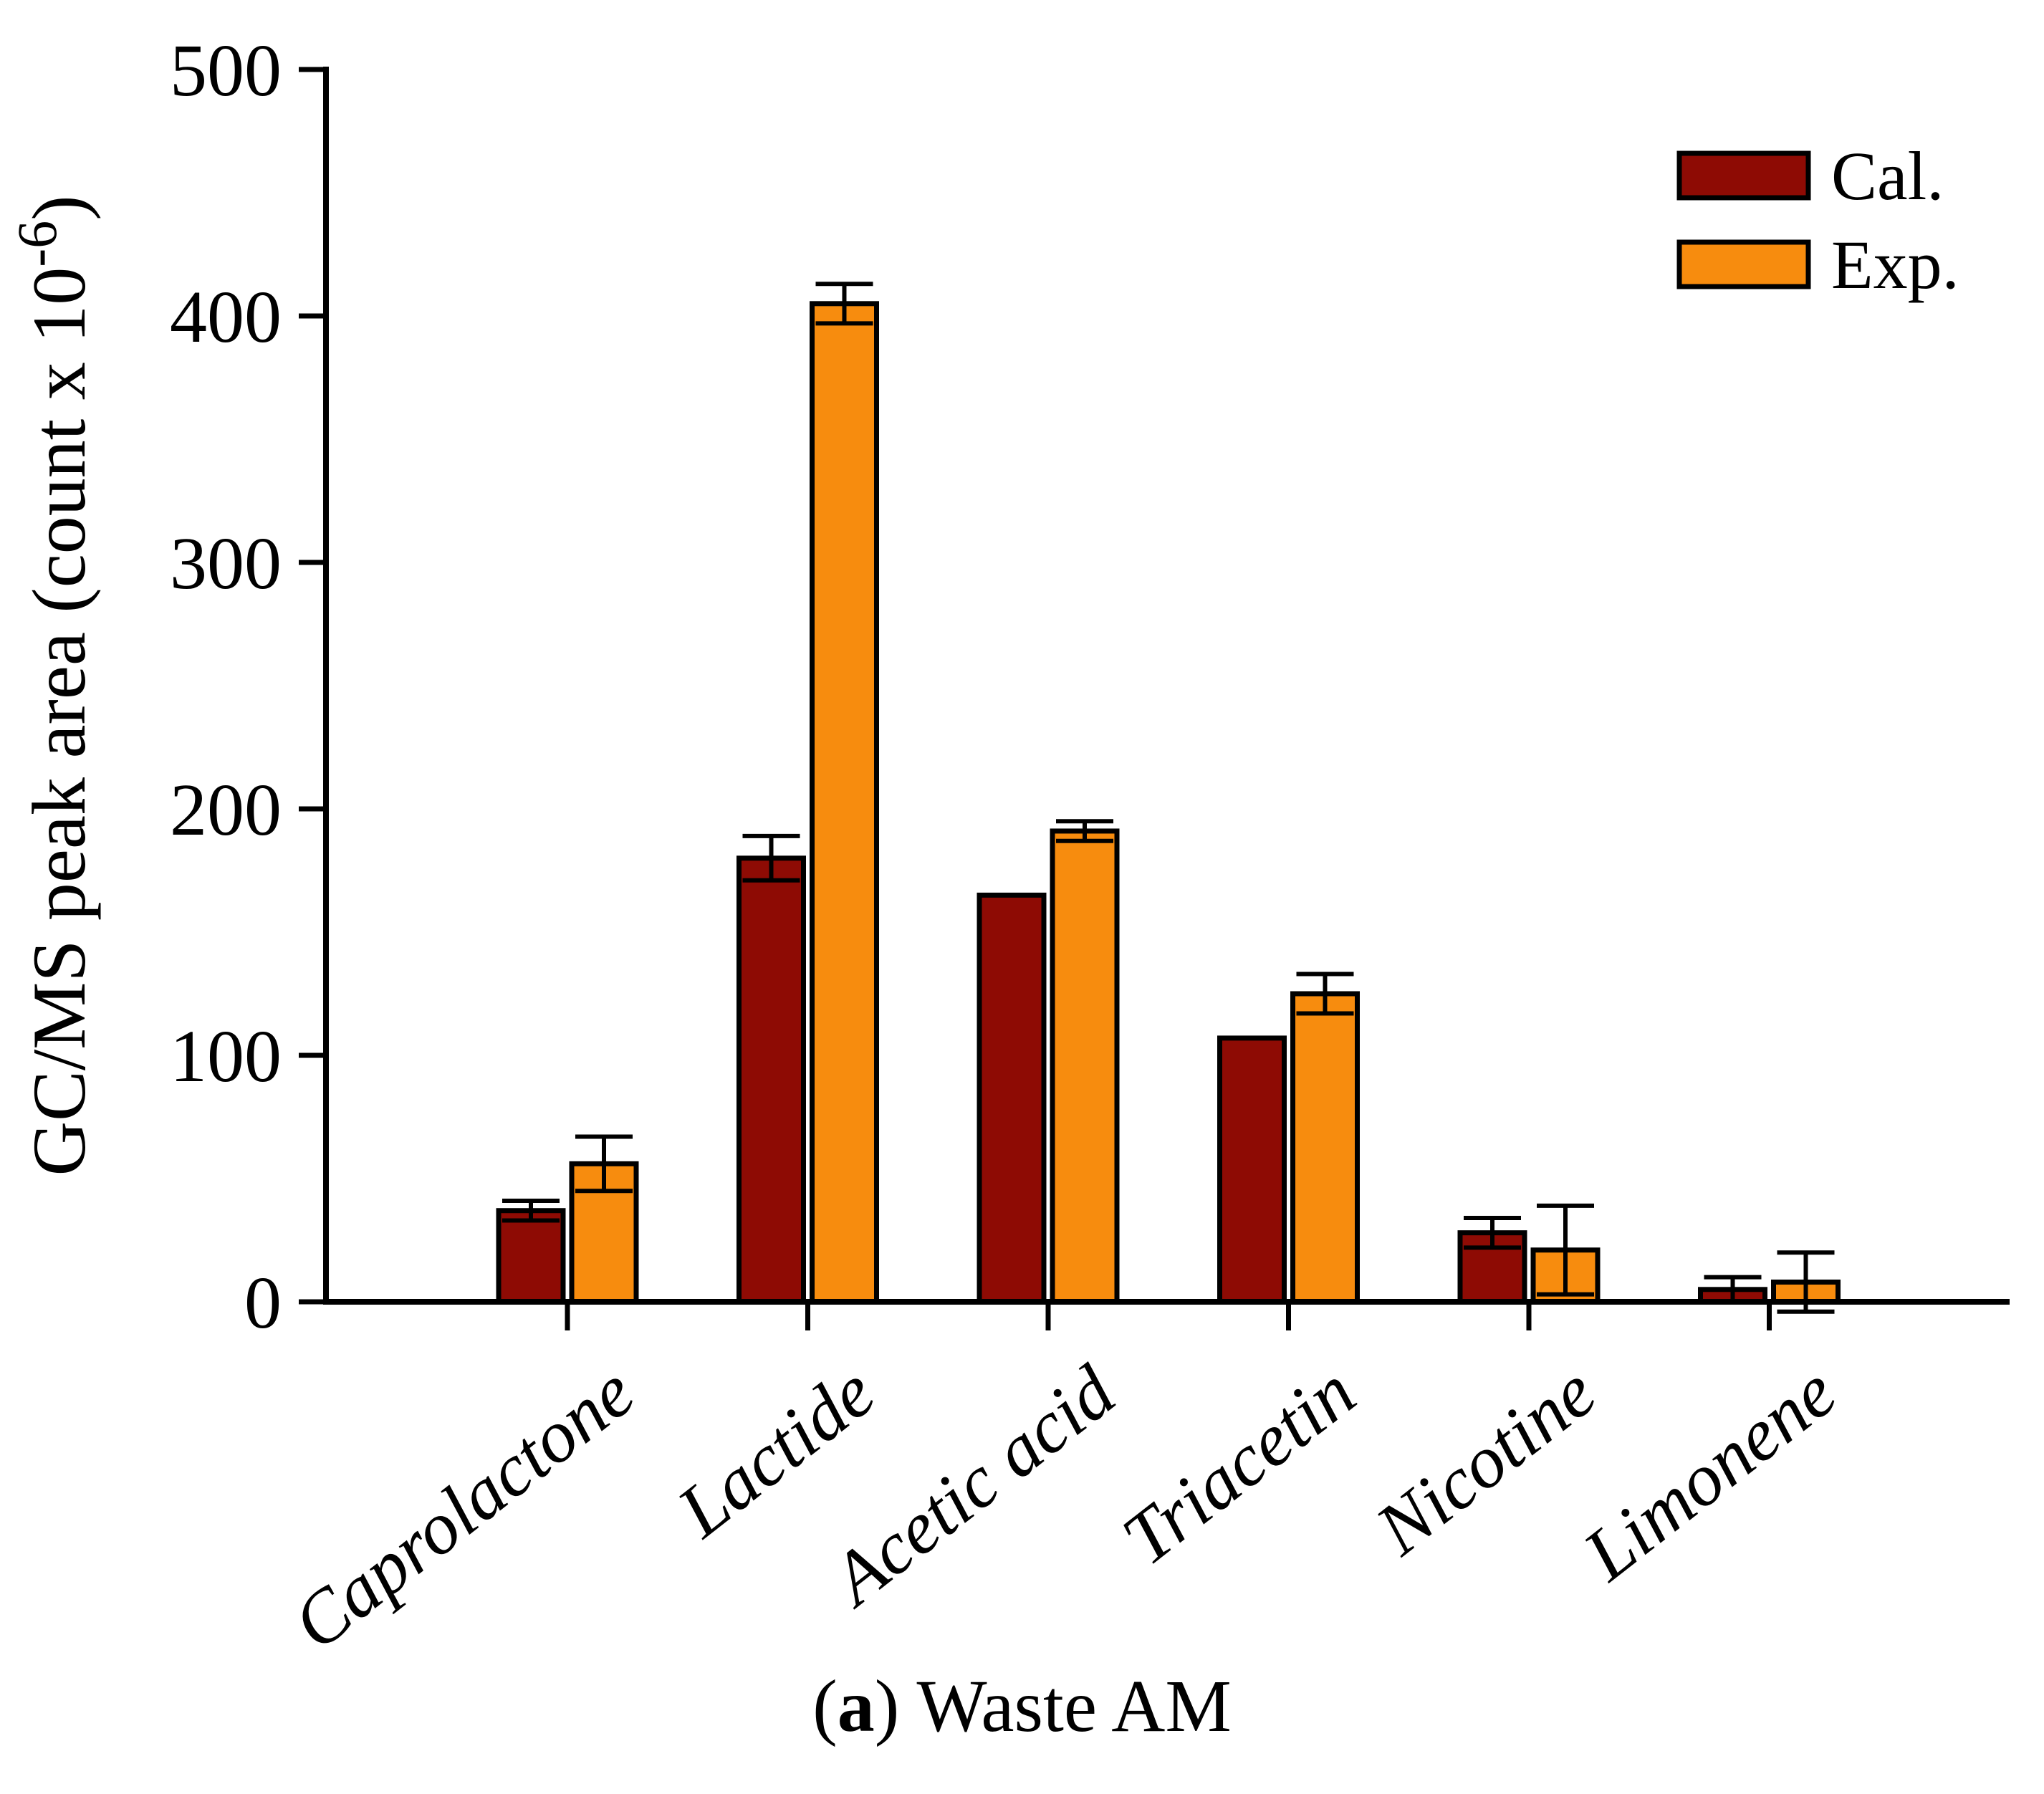 Image resolution: width=2044 pixels, height=1794 pixels. Describe the element at coordinates (226, 810) in the screenshot. I see `y-tick-label-200: 200` at that location.